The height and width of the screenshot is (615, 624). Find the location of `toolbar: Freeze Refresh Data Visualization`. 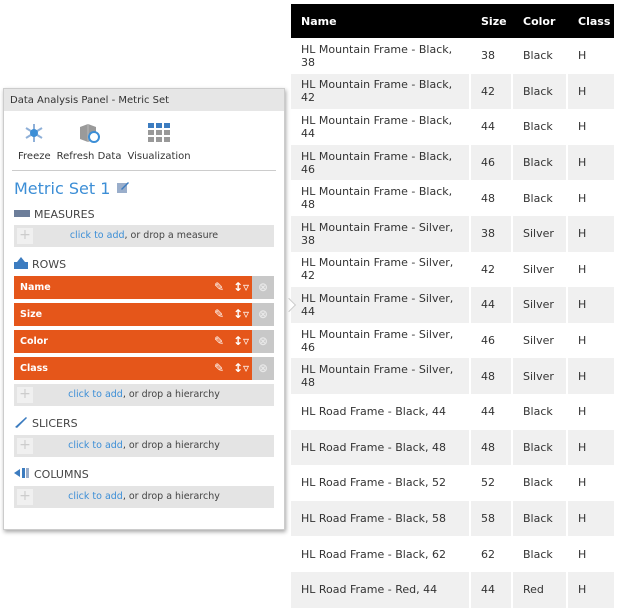

toolbar: Freeze Refresh Data Visualization is located at coordinates (144, 141).